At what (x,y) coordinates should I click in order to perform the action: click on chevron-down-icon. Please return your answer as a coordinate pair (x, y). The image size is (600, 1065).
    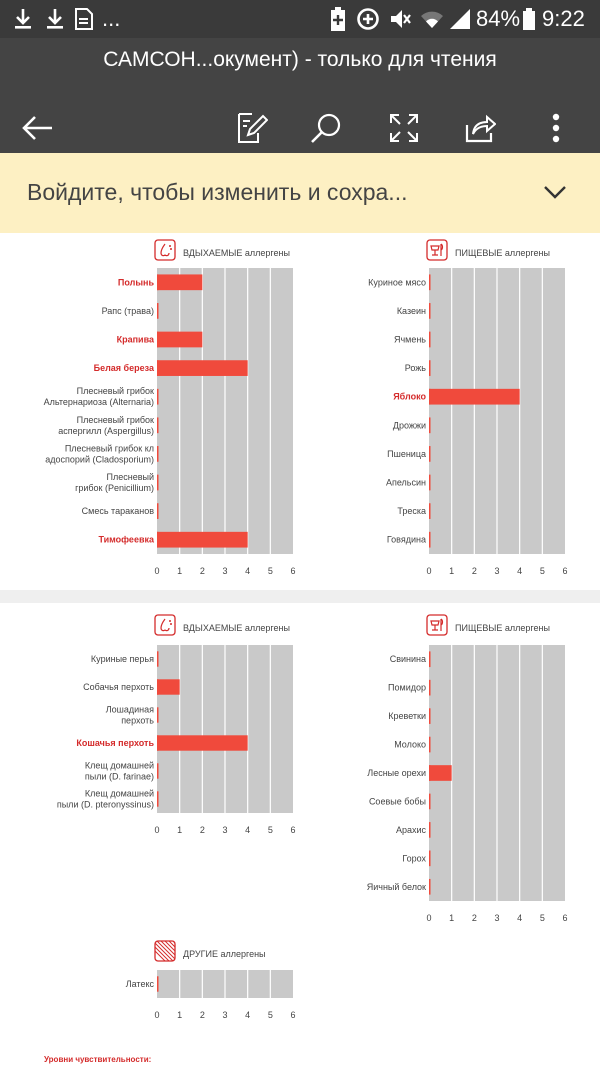
    Looking at the image, I should click on (555, 193).